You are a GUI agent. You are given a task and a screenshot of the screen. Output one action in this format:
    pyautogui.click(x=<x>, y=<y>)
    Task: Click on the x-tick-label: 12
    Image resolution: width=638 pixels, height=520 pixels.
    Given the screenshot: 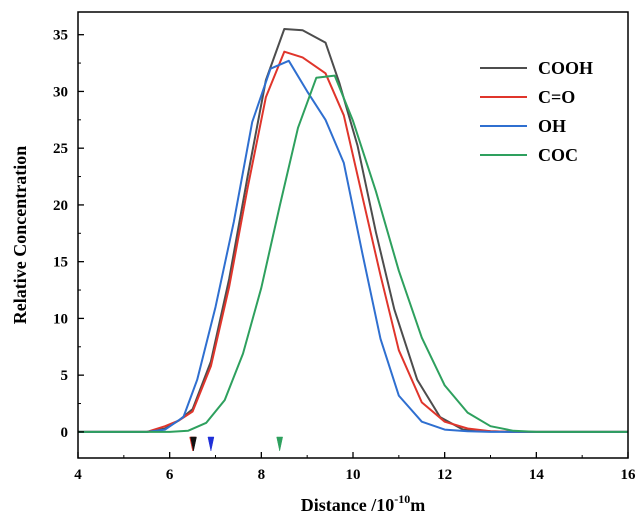 What is the action you would take?
    pyautogui.click(x=444, y=475)
    